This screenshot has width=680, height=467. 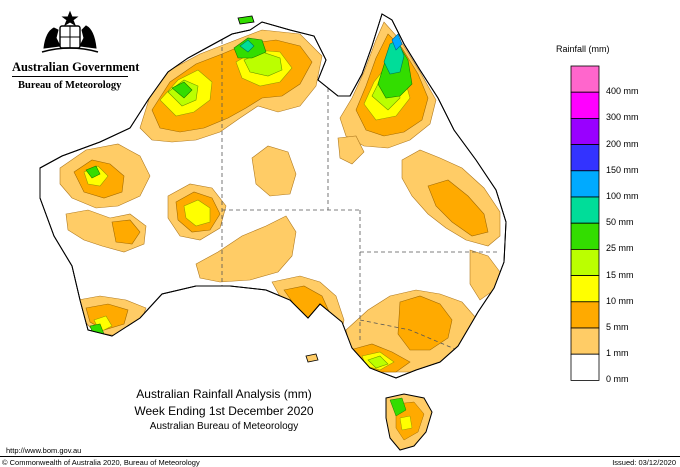 What do you see at coordinates (622, 143) in the screenshot?
I see `legend-label: 200 mm` at bounding box center [622, 143].